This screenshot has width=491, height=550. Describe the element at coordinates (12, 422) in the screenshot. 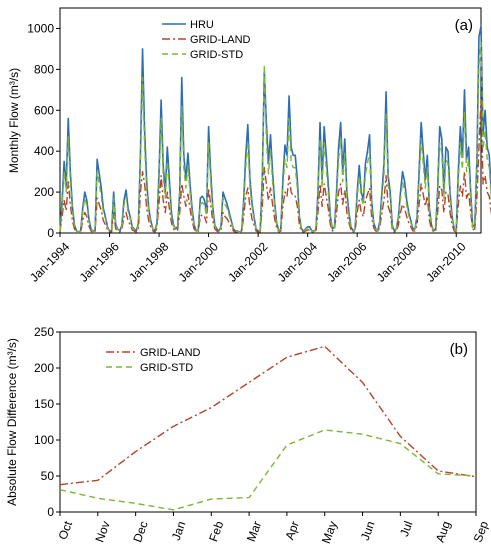

I see `y-axis-label: Absolute Flow Difference (m³/s)` at that location.